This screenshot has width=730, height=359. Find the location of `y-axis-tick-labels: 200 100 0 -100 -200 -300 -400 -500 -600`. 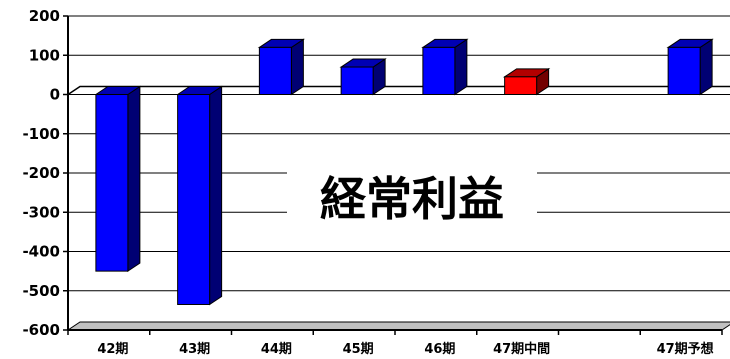

y-axis-tick-labels: 200 100 0 -100 -200 -300 -400 -500 -600 is located at coordinates (41, 173).